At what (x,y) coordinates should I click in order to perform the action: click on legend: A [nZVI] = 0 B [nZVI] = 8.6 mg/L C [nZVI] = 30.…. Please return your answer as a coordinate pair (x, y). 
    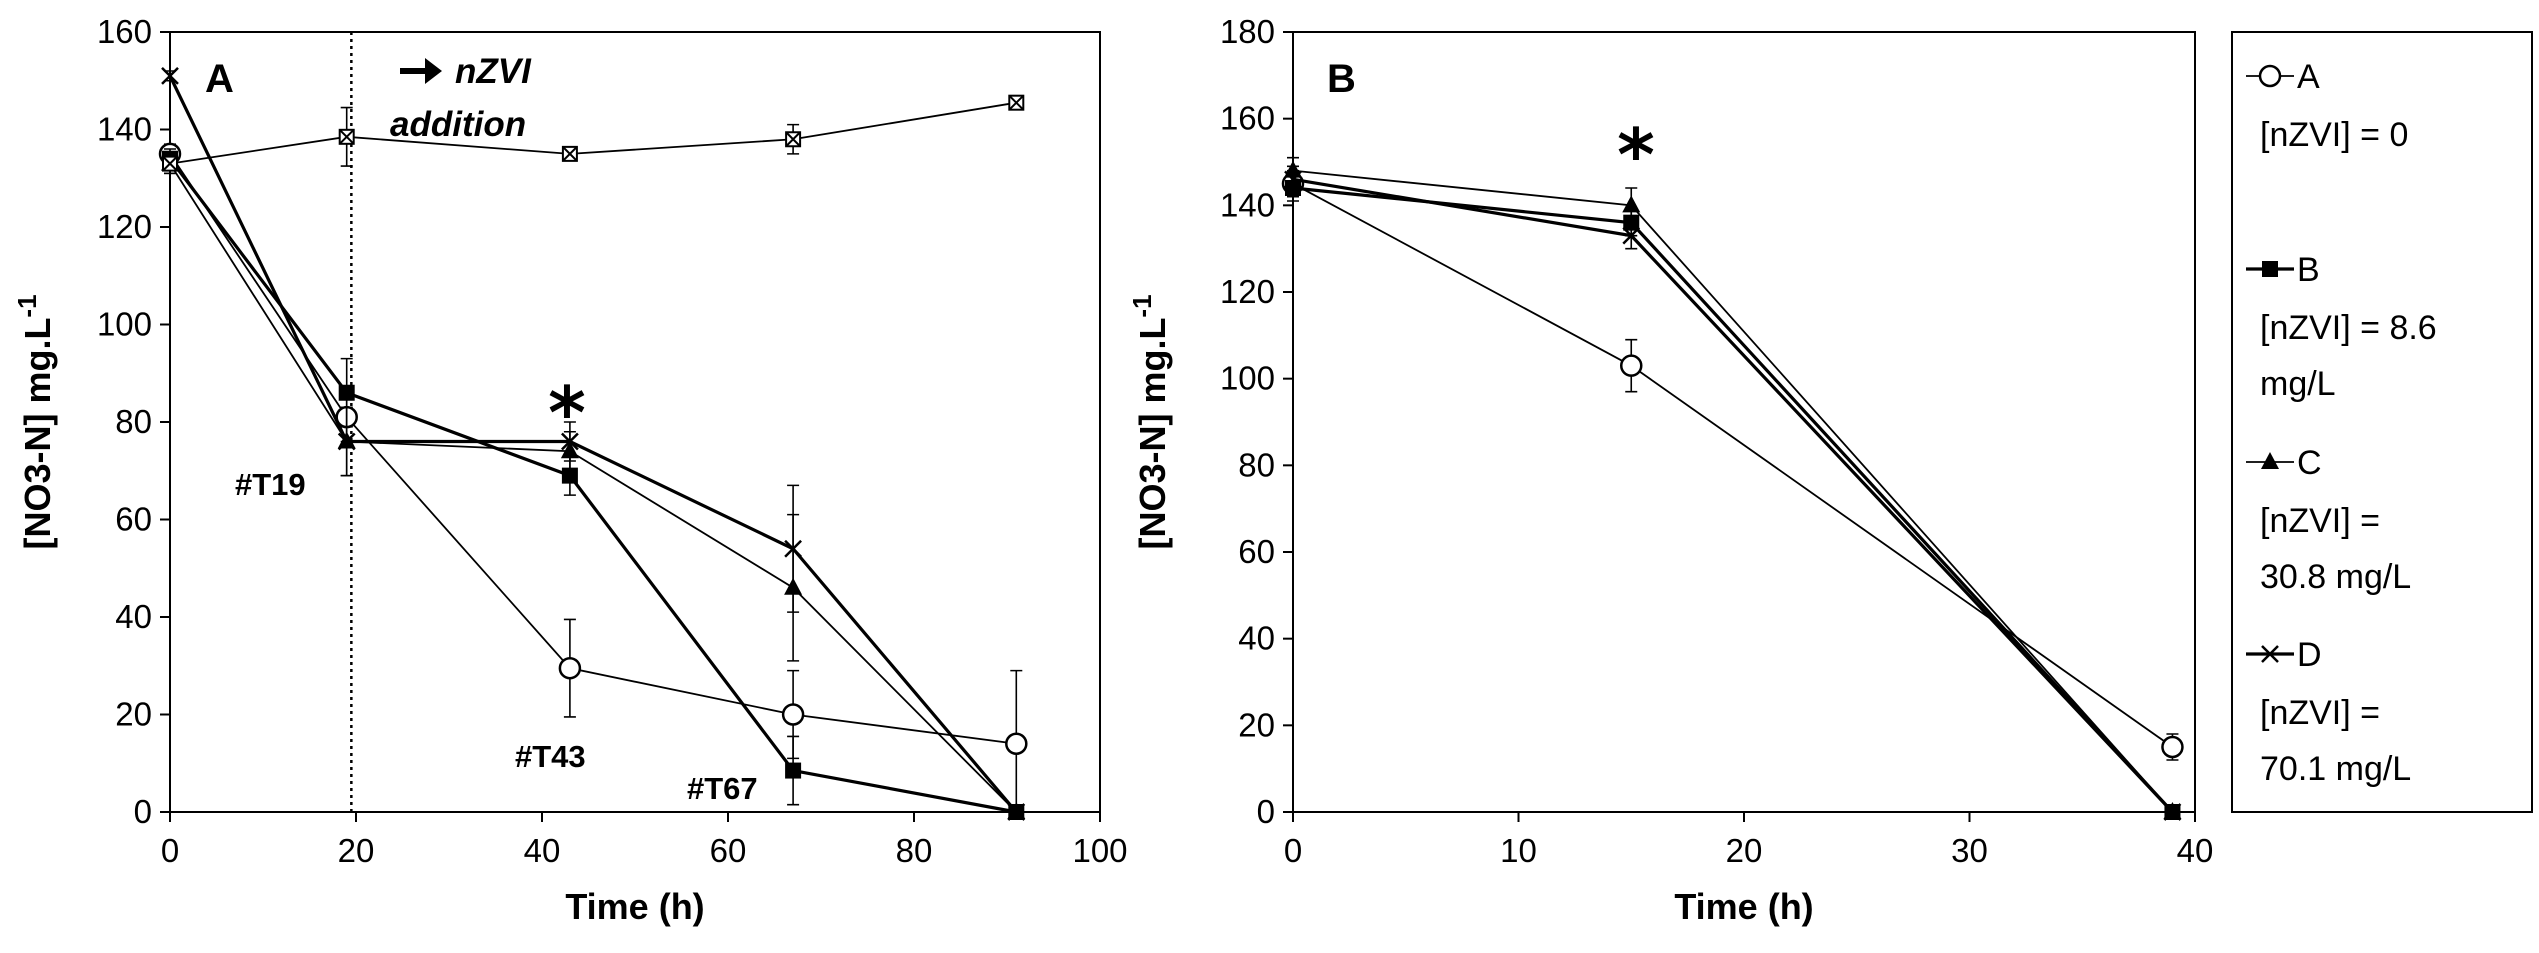
    Looking at the image, I should click on (2382, 422).